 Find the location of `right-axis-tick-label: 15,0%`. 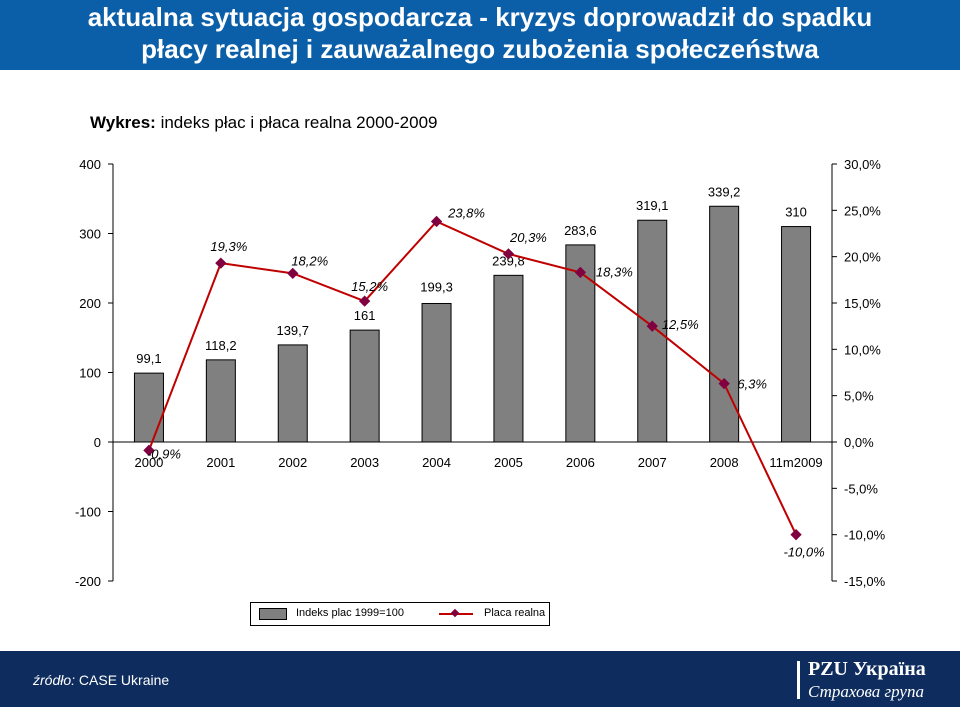

right-axis-tick-label: 15,0% is located at coordinates (862, 303).